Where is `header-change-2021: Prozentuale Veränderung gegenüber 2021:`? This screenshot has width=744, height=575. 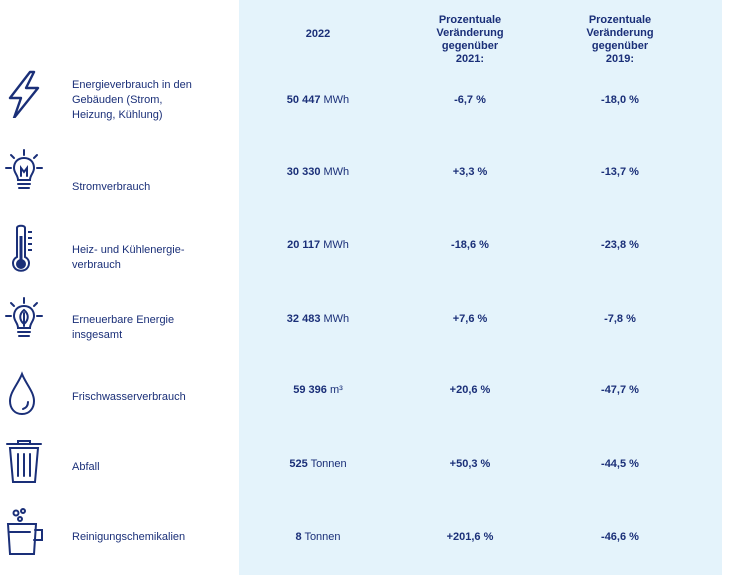 header-change-2021: Prozentuale Veränderung gegenüber 2021: is located at coordinates (470, 39).